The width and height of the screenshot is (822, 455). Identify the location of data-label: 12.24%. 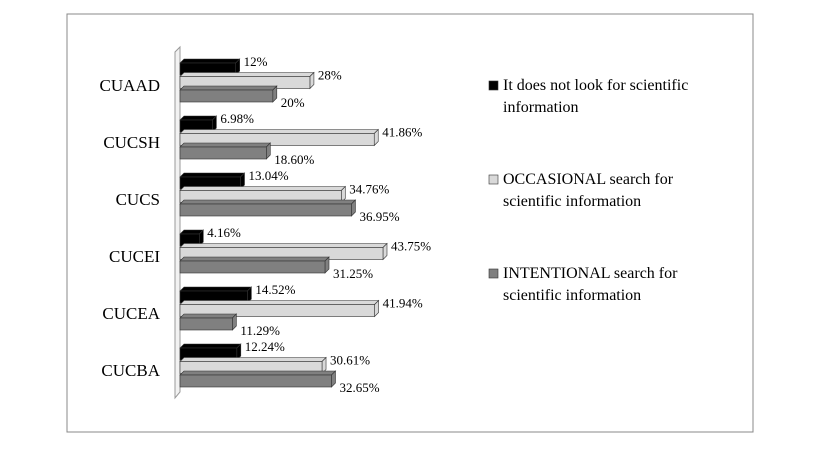
(265, 346).